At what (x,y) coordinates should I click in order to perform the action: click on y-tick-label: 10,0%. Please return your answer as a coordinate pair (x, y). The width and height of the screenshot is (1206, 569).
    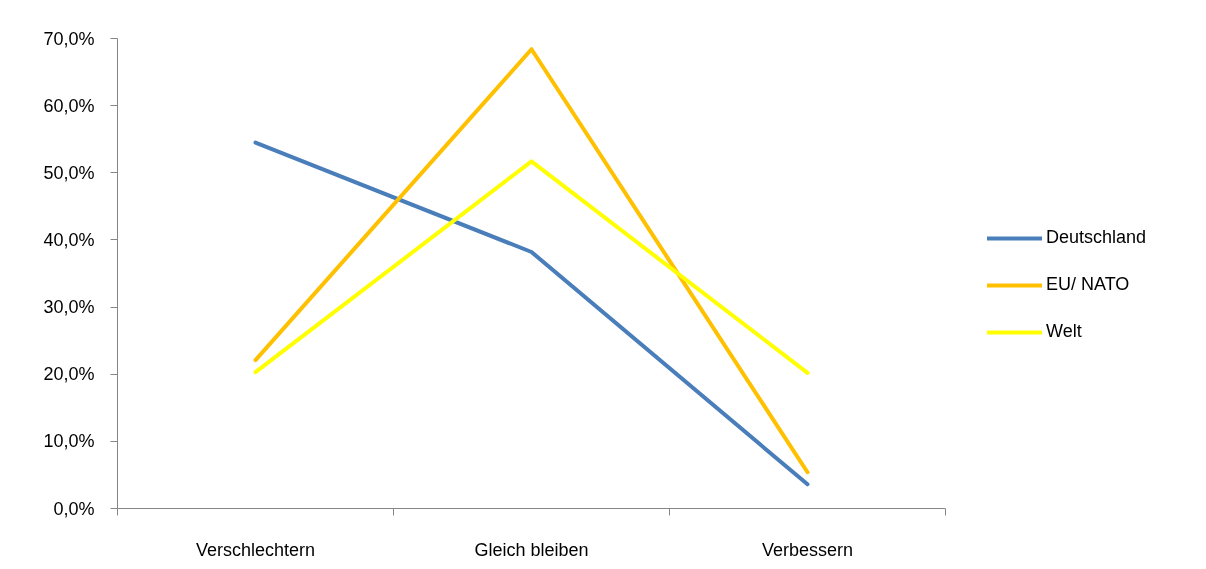
    Looking at the image, I should click on (69, 441).